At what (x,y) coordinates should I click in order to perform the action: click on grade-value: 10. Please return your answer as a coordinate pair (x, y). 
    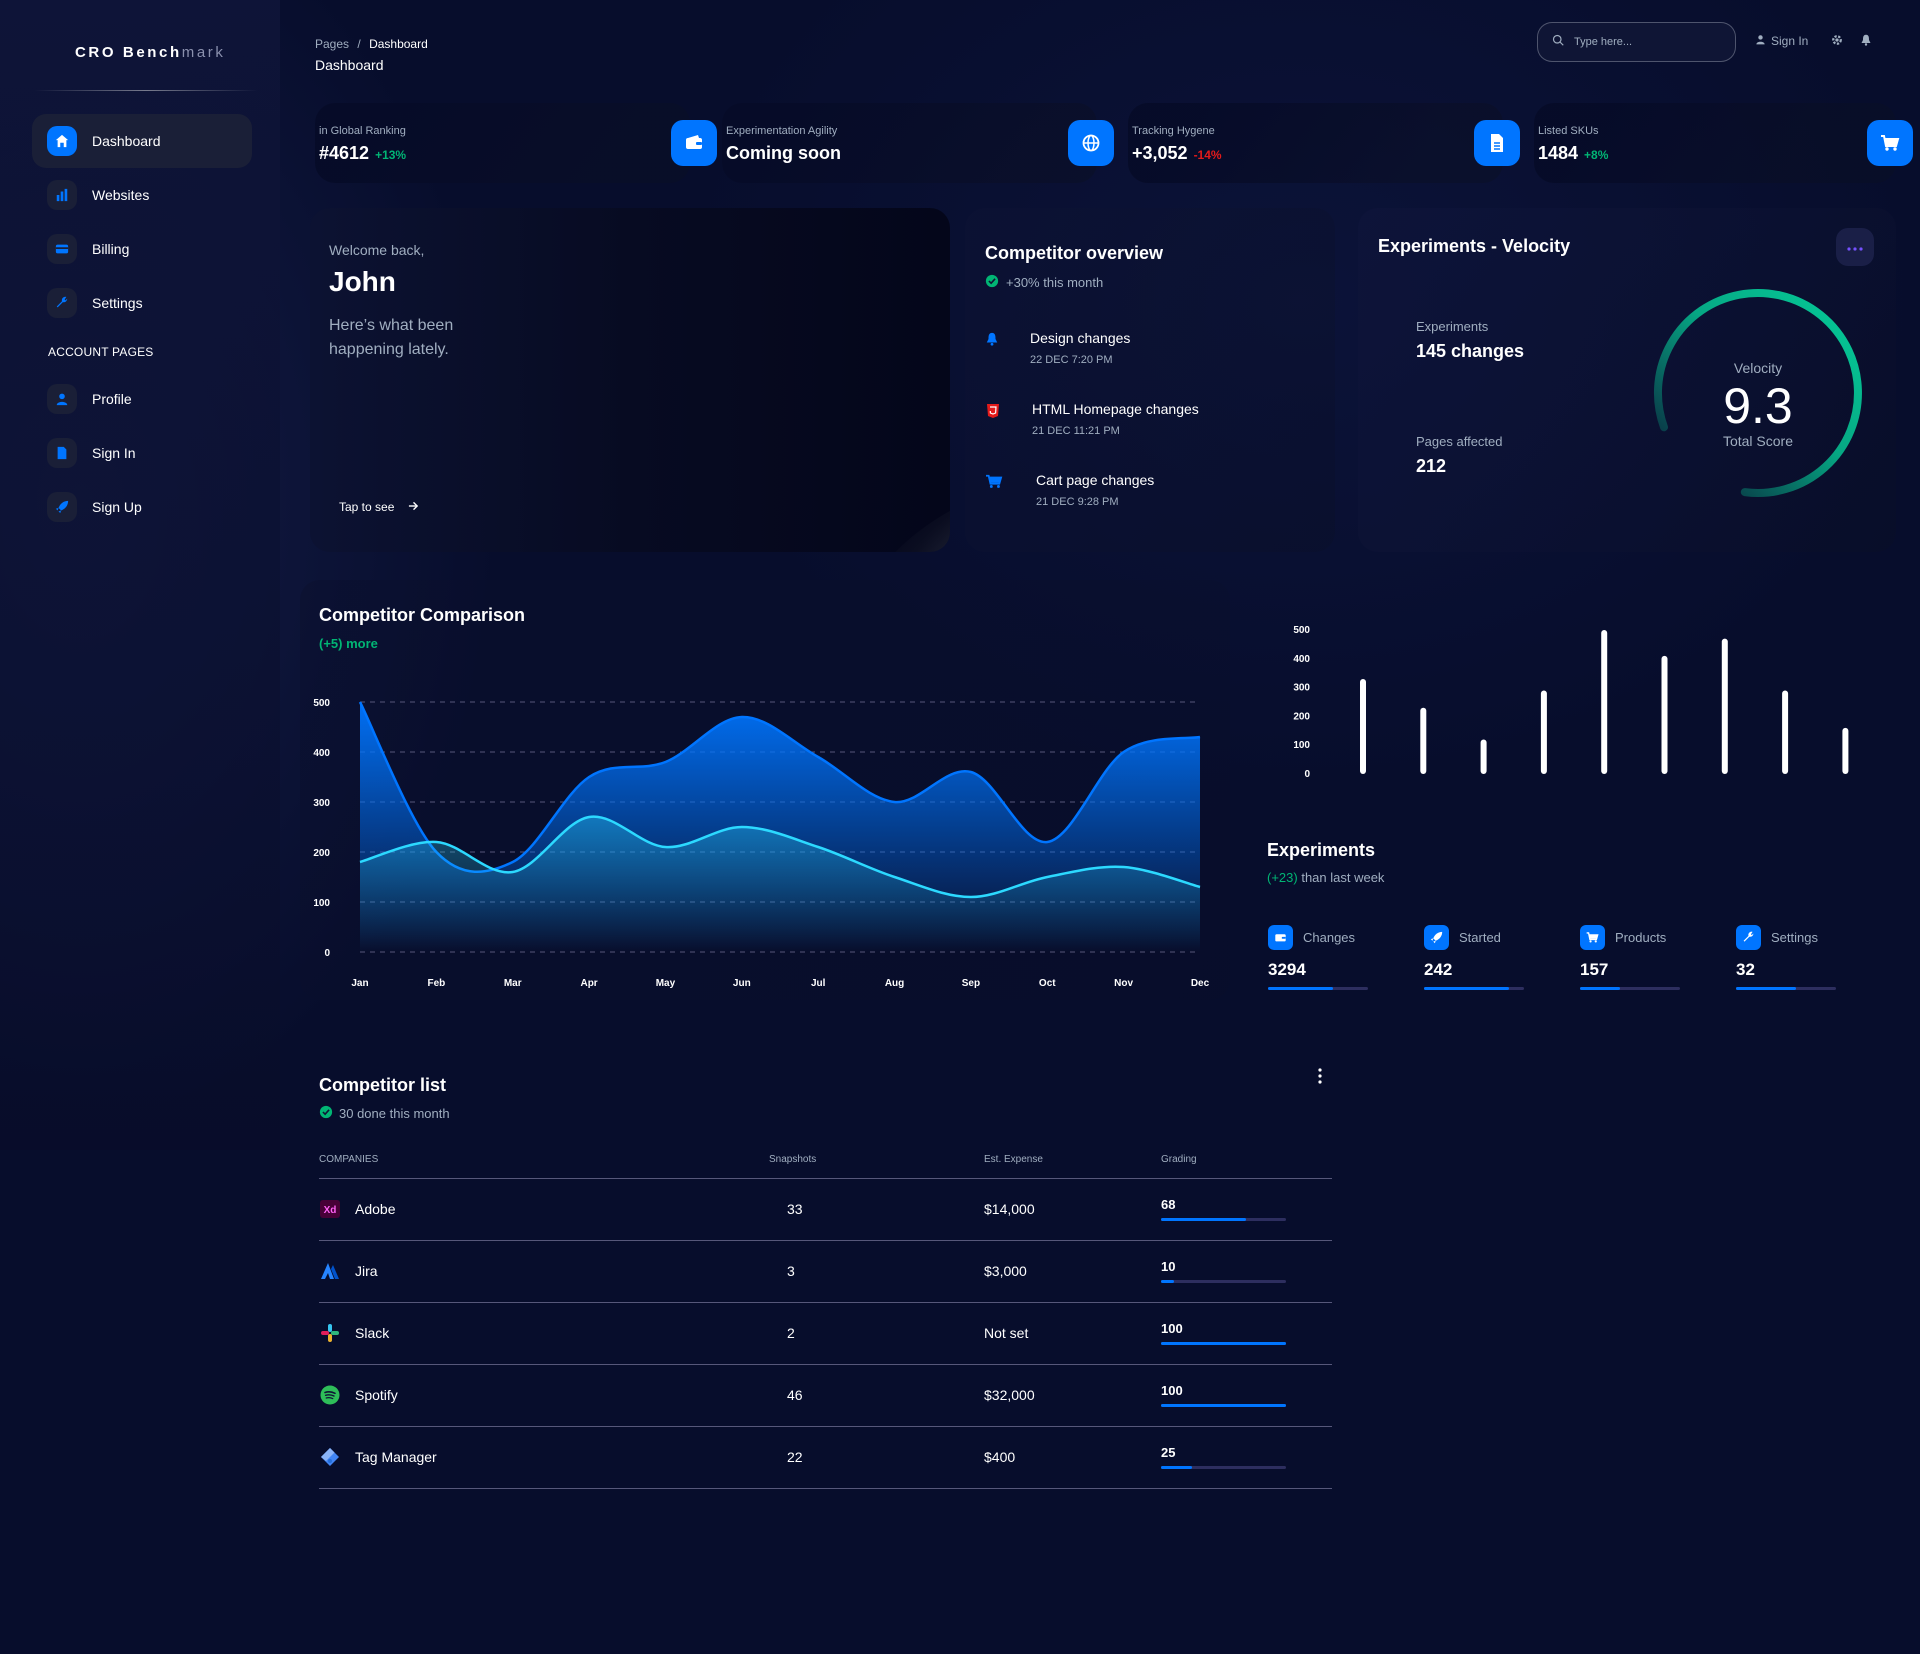
    Looking at the image, I should click on (1168, 1266).